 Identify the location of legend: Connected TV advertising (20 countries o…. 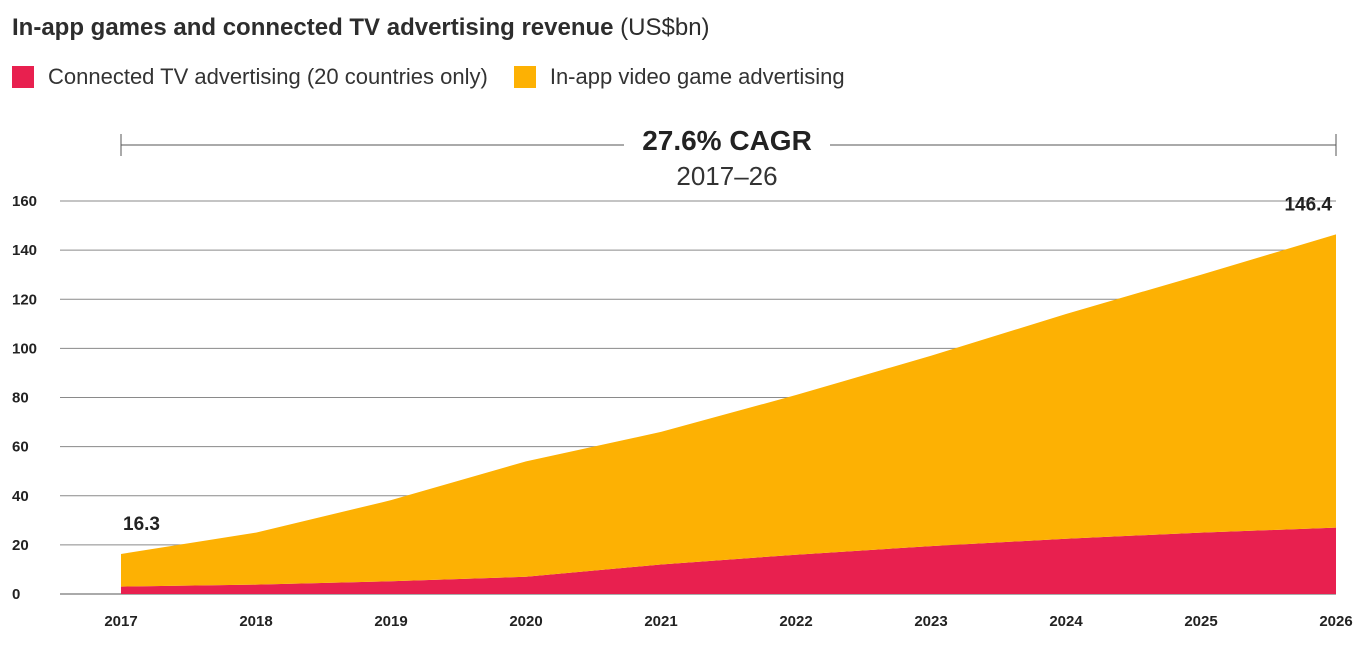
(441, 77).